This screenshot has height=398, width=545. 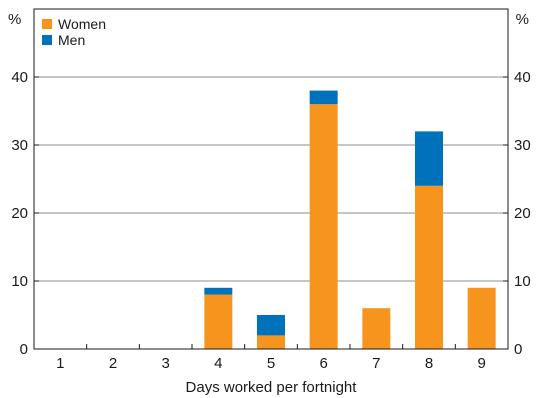 I want to click on x-axis-title: Days worked per fortnight, so click(x=272, y=387).